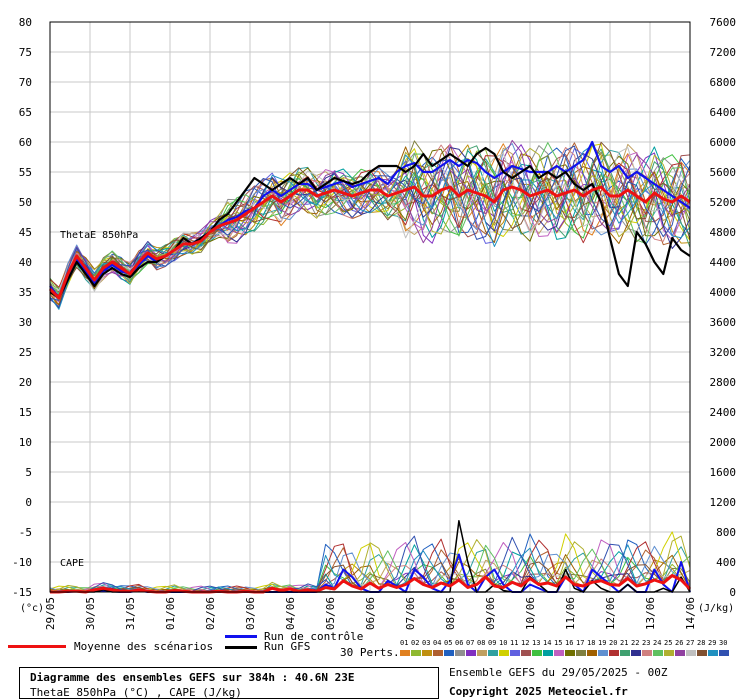 This screenshot has height=700, width=740. Describe the element at coordinates (723, 472) in the screenshot. I see `right-tick-label: 1600` at that location.